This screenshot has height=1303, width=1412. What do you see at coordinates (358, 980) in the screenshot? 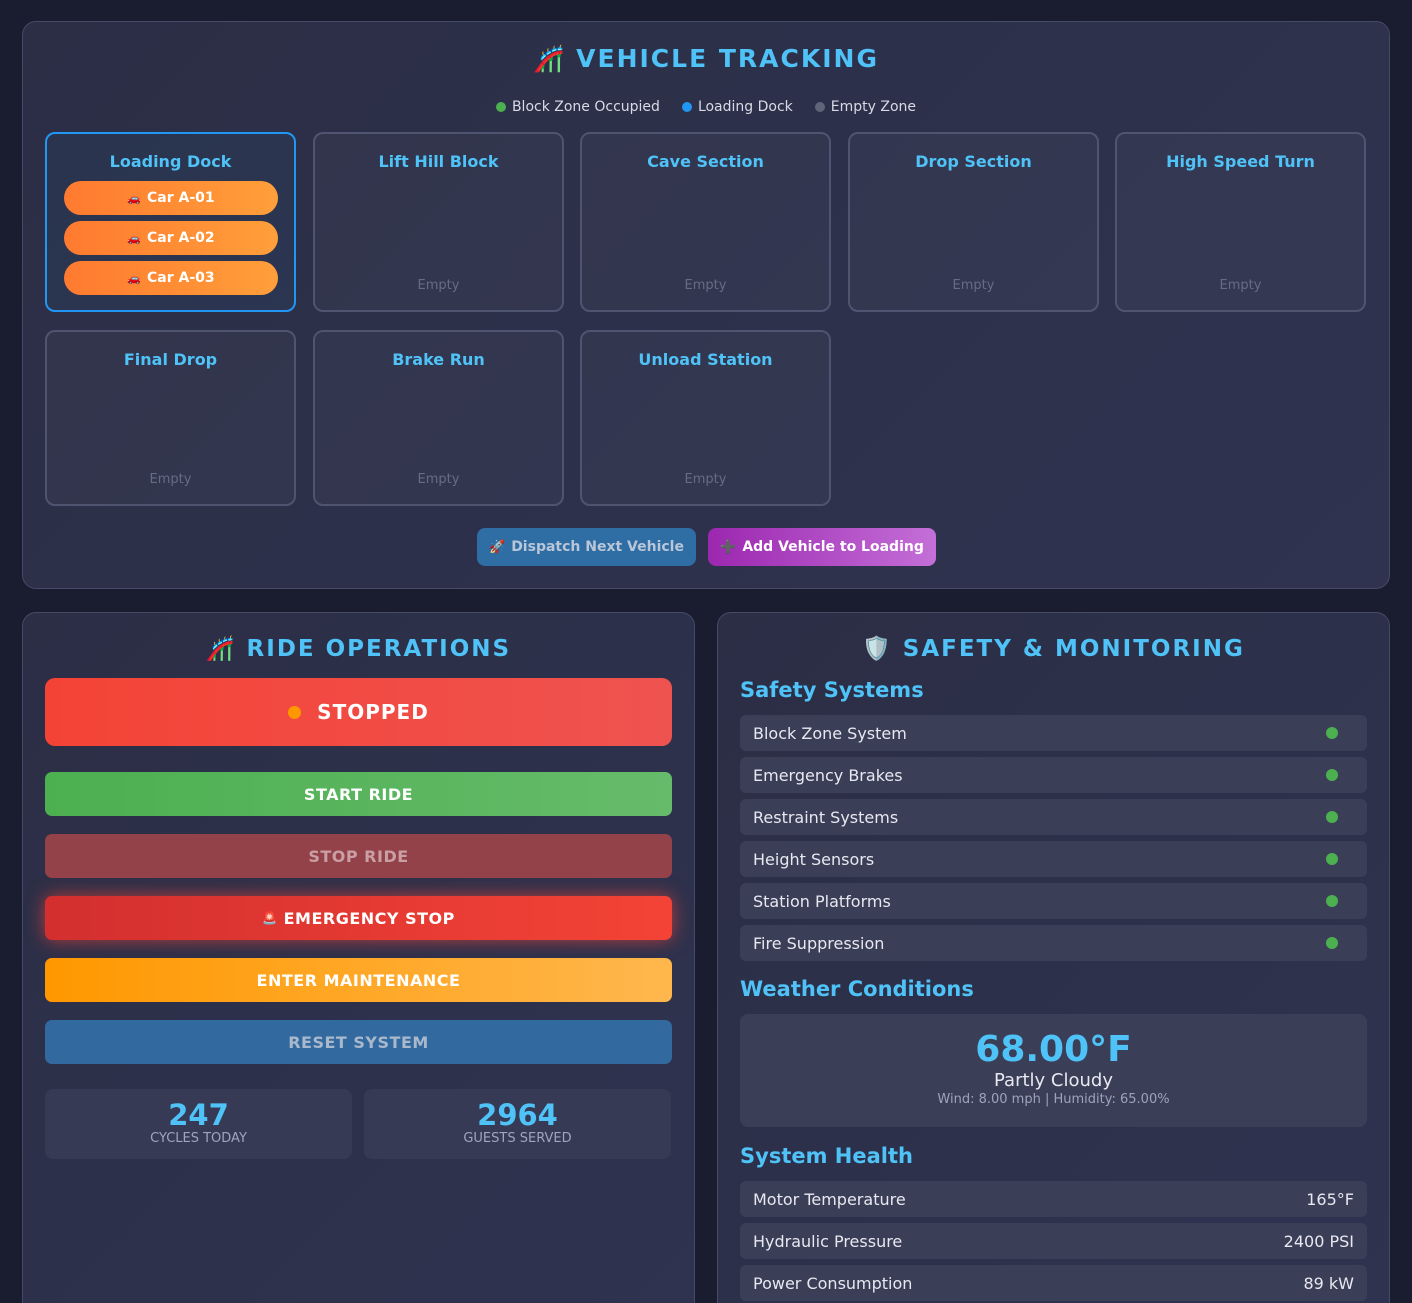
I see `enter-maintenance-button: ENTER MAINTENANCE` at bounding box center [358, 980].